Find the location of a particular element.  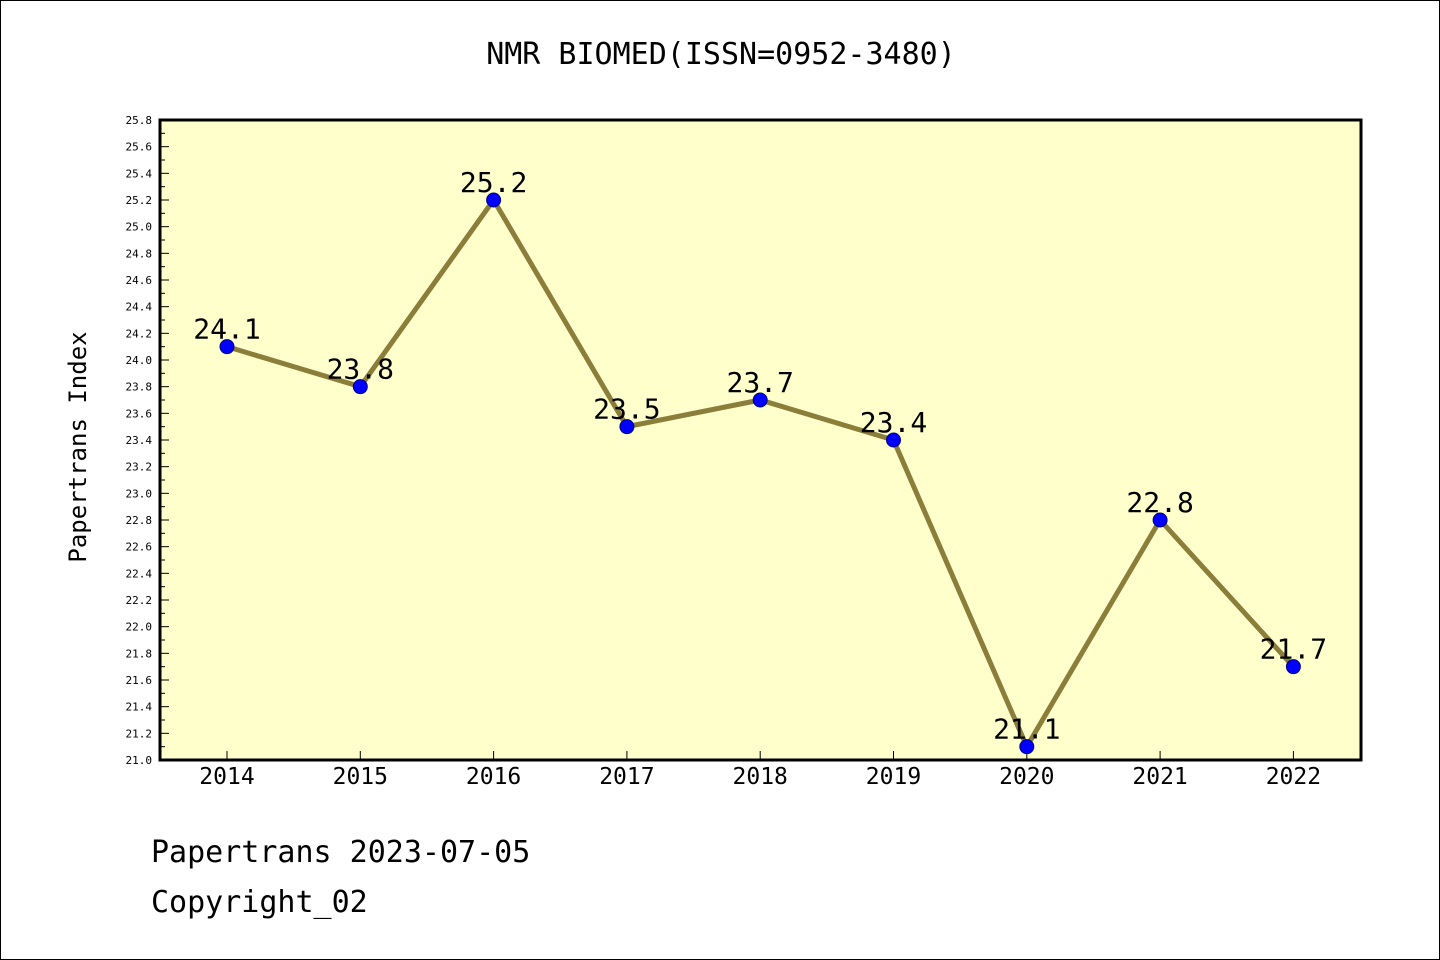

data-label: 25.2 is located at coordinates (493, 182).